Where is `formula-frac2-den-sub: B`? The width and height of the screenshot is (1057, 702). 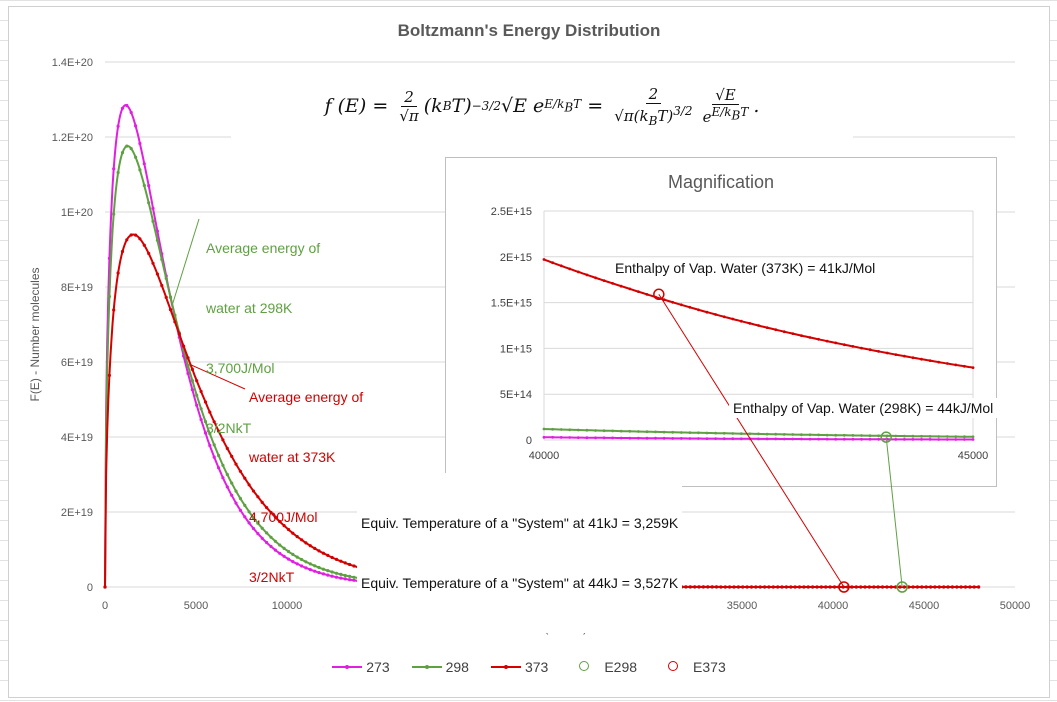 formula-frac2-den-sub: B is located at coordinates (653, 120).